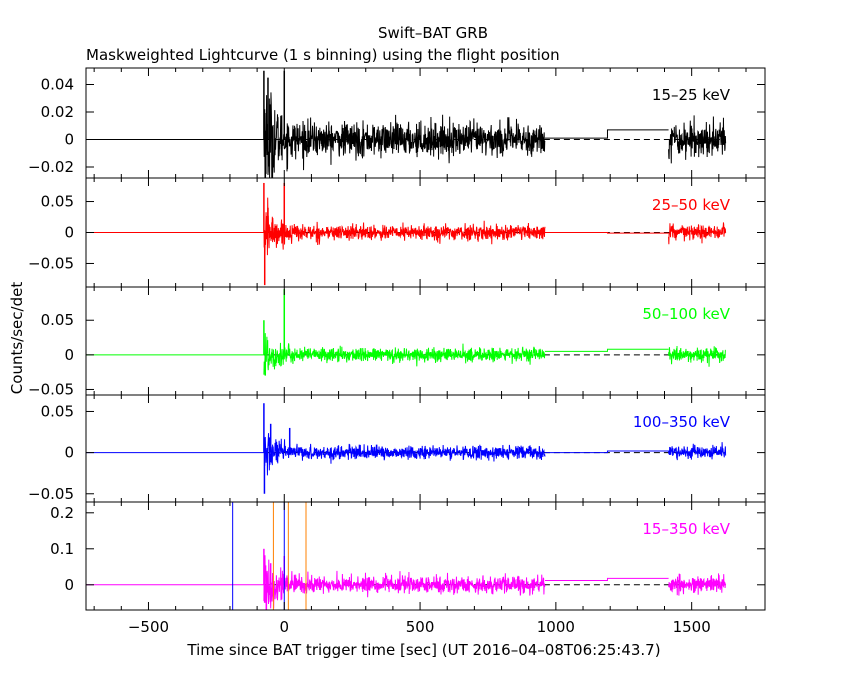 The height and width of the screenshot is (680, 850). What do you see at coordinates (692, 627) in the screenshot?
I see `x-tick-label: 1500` at bounding box center [692, 627].